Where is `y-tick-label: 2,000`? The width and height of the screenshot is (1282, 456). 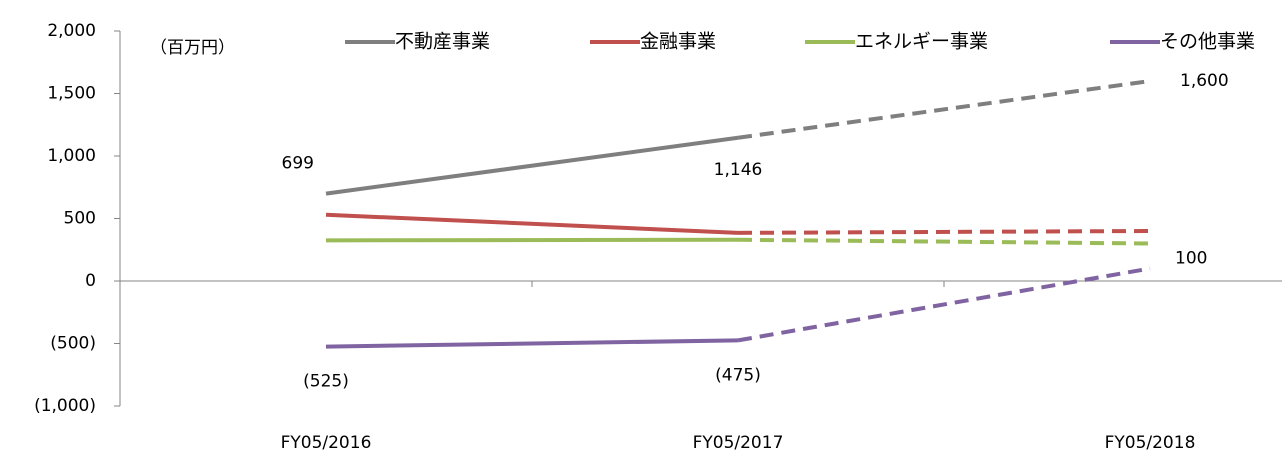 y-tick-label: 2,000 is located at coordinates (71, 31).